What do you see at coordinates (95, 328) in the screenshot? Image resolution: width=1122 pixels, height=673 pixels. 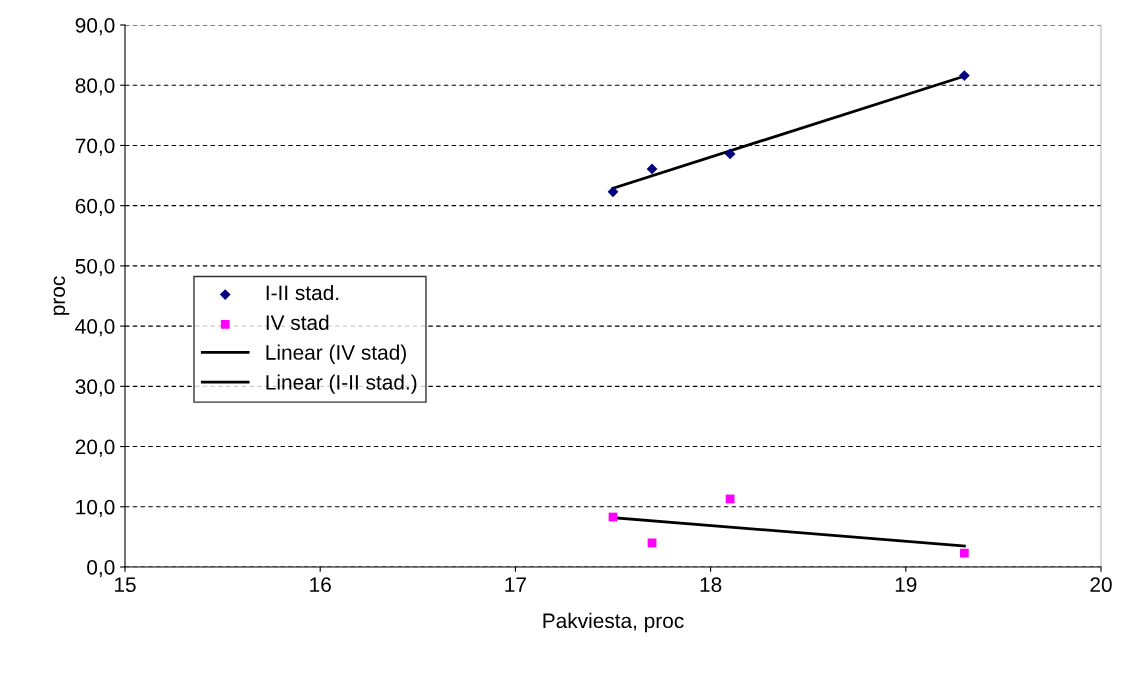 I see `y-tick-label: 40,0` at bounding box center [95, 328].